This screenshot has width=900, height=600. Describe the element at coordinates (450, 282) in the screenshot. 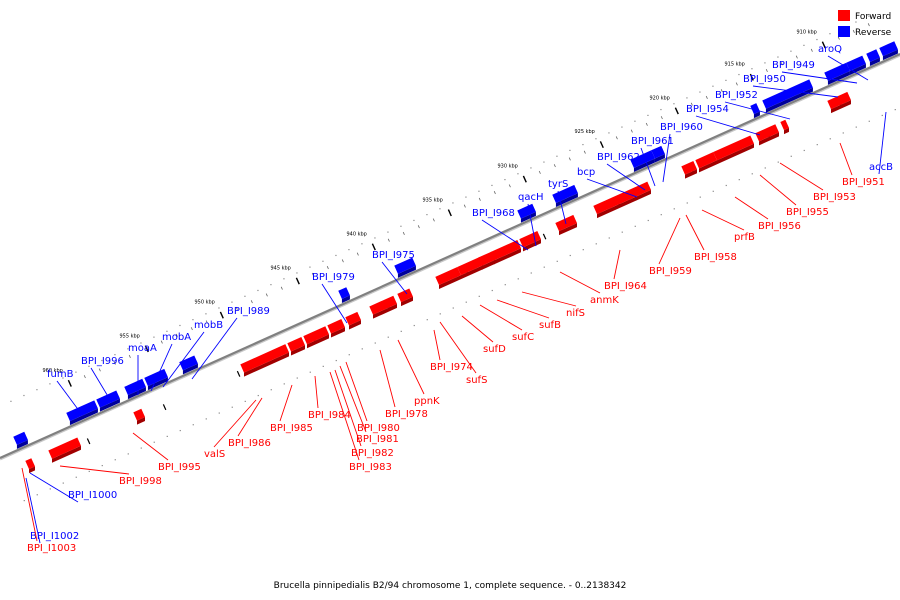

I see `gene-sufS-depth` at that location.